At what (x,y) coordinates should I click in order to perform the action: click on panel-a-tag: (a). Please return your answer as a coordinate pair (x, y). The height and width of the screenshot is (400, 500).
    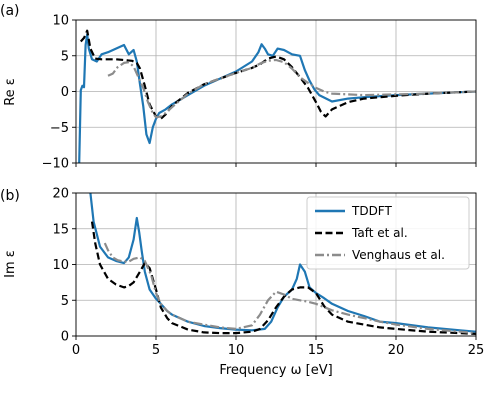
    Looking at the image, I should click on (10, 11).